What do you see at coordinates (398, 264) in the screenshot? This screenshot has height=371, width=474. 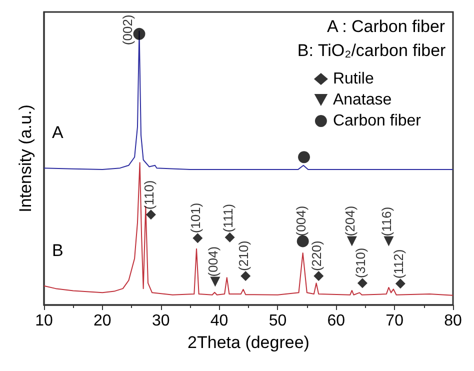 I see `annotation: (112)` at bounding box center [398, 264].